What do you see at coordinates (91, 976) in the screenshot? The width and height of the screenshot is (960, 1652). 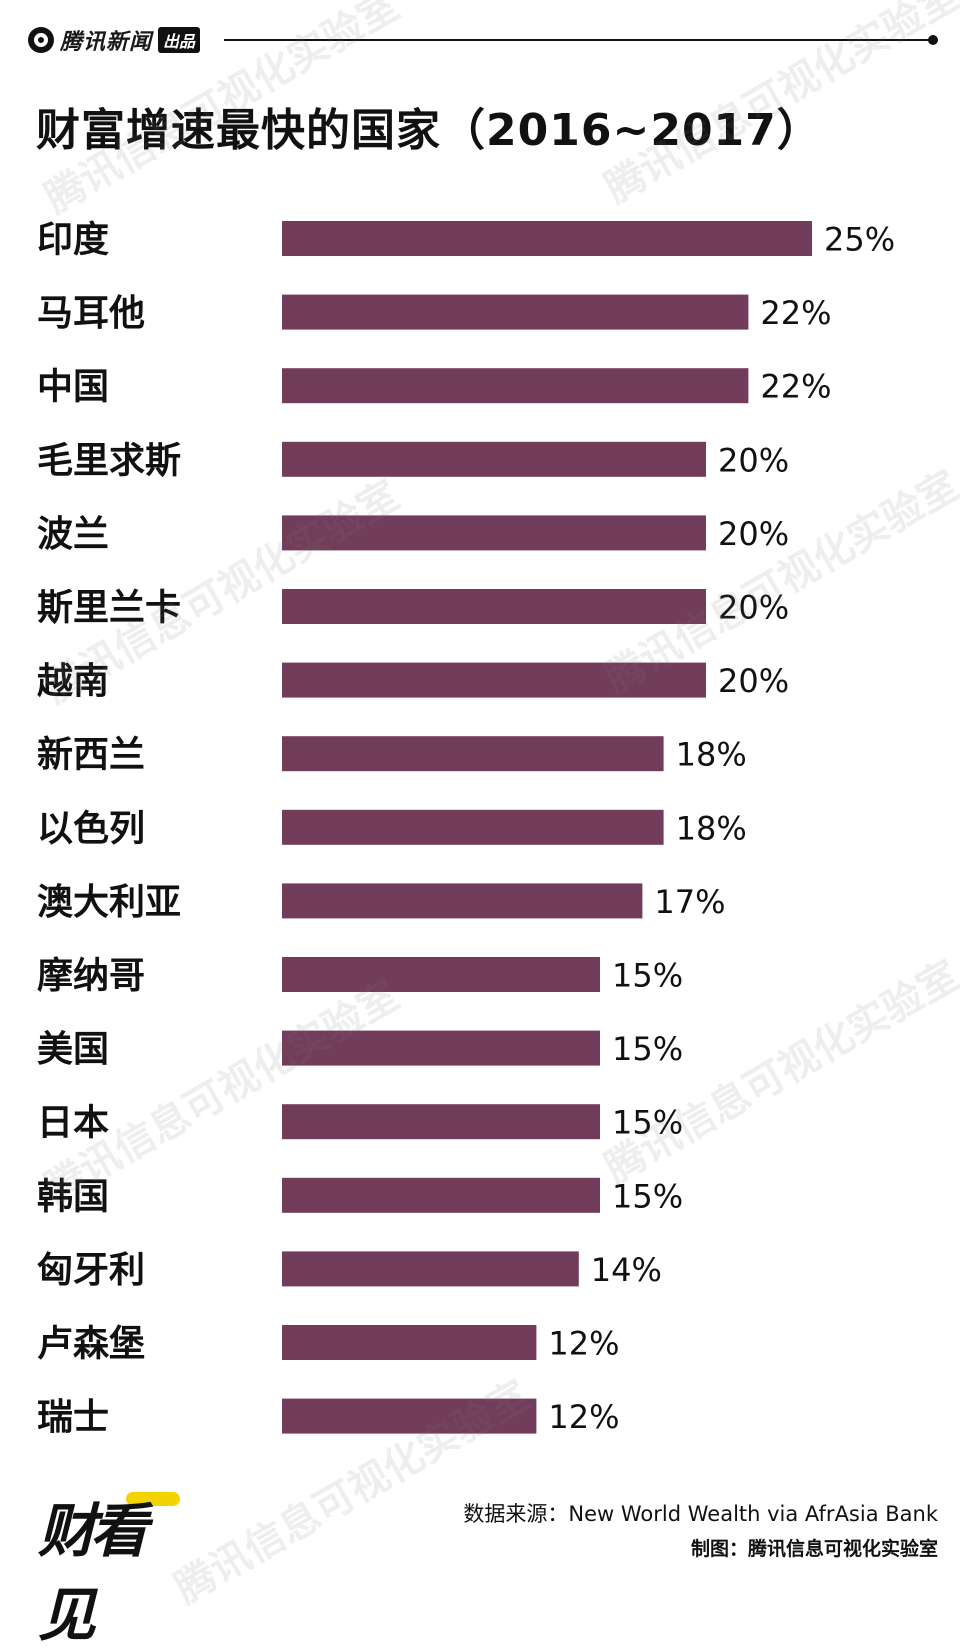 I see `category-label: 摩纳哥` at bounding box center [91, 976].